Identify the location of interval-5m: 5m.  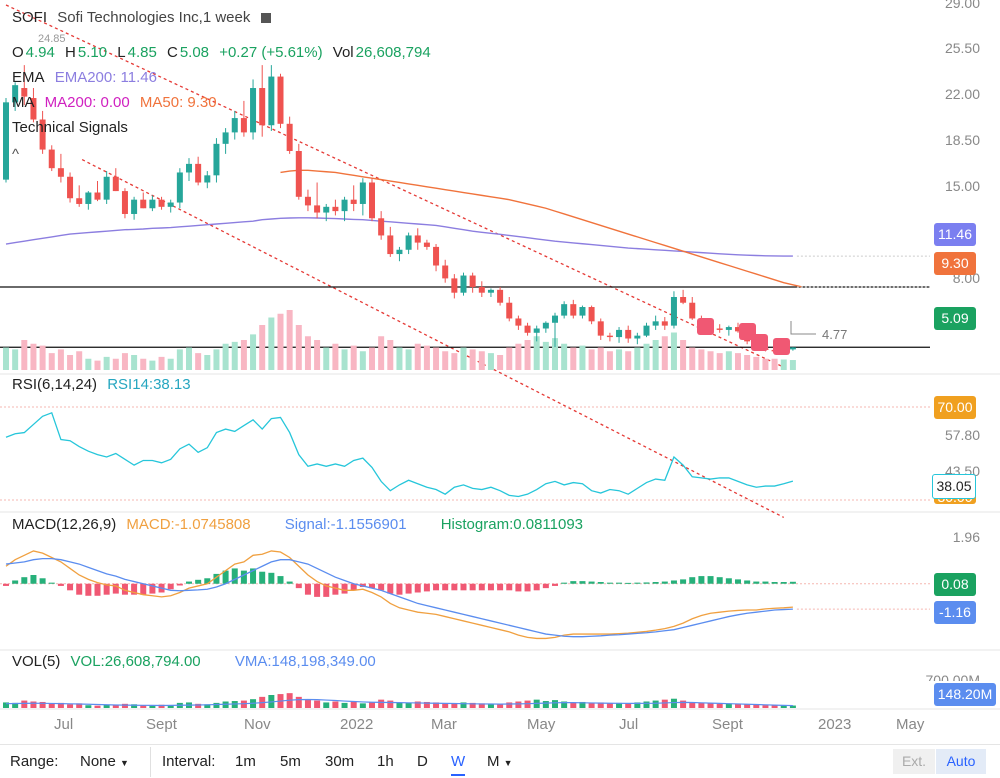
(290, 761).